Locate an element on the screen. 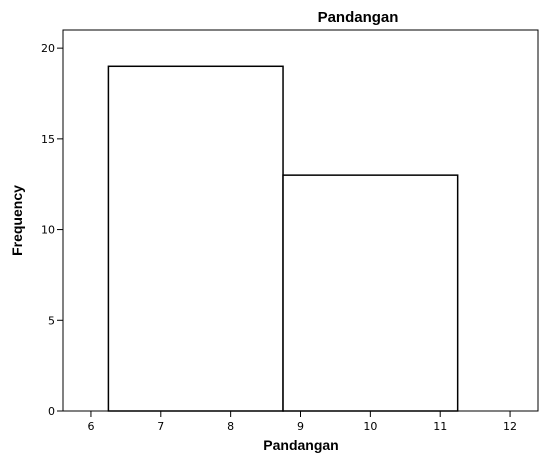  y-tick-label: 5 is located at coordinates (51, 320).